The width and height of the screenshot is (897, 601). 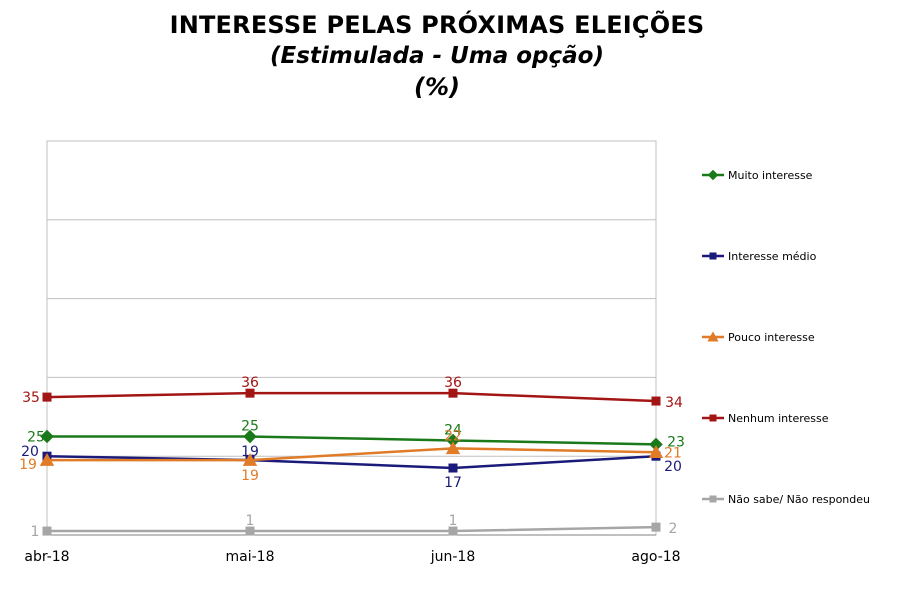 What do you see at coordinates (799, 499) in the screenshot?
I see `legend-label-nao-sabe-nao-respondeu: Não sabe/ Não respondeu` at bounding box center [799, 499].